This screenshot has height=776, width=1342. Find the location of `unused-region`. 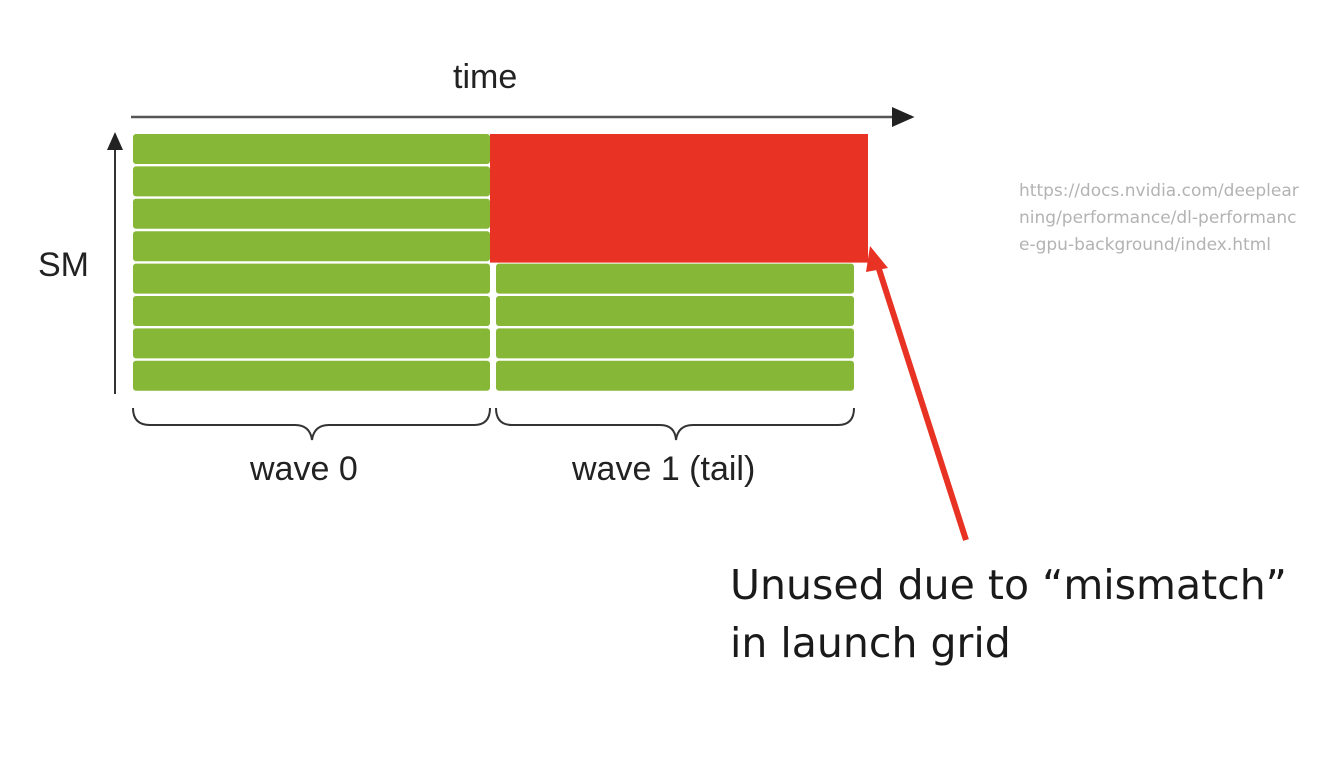

unused-region is located at coordinates (679, 198).